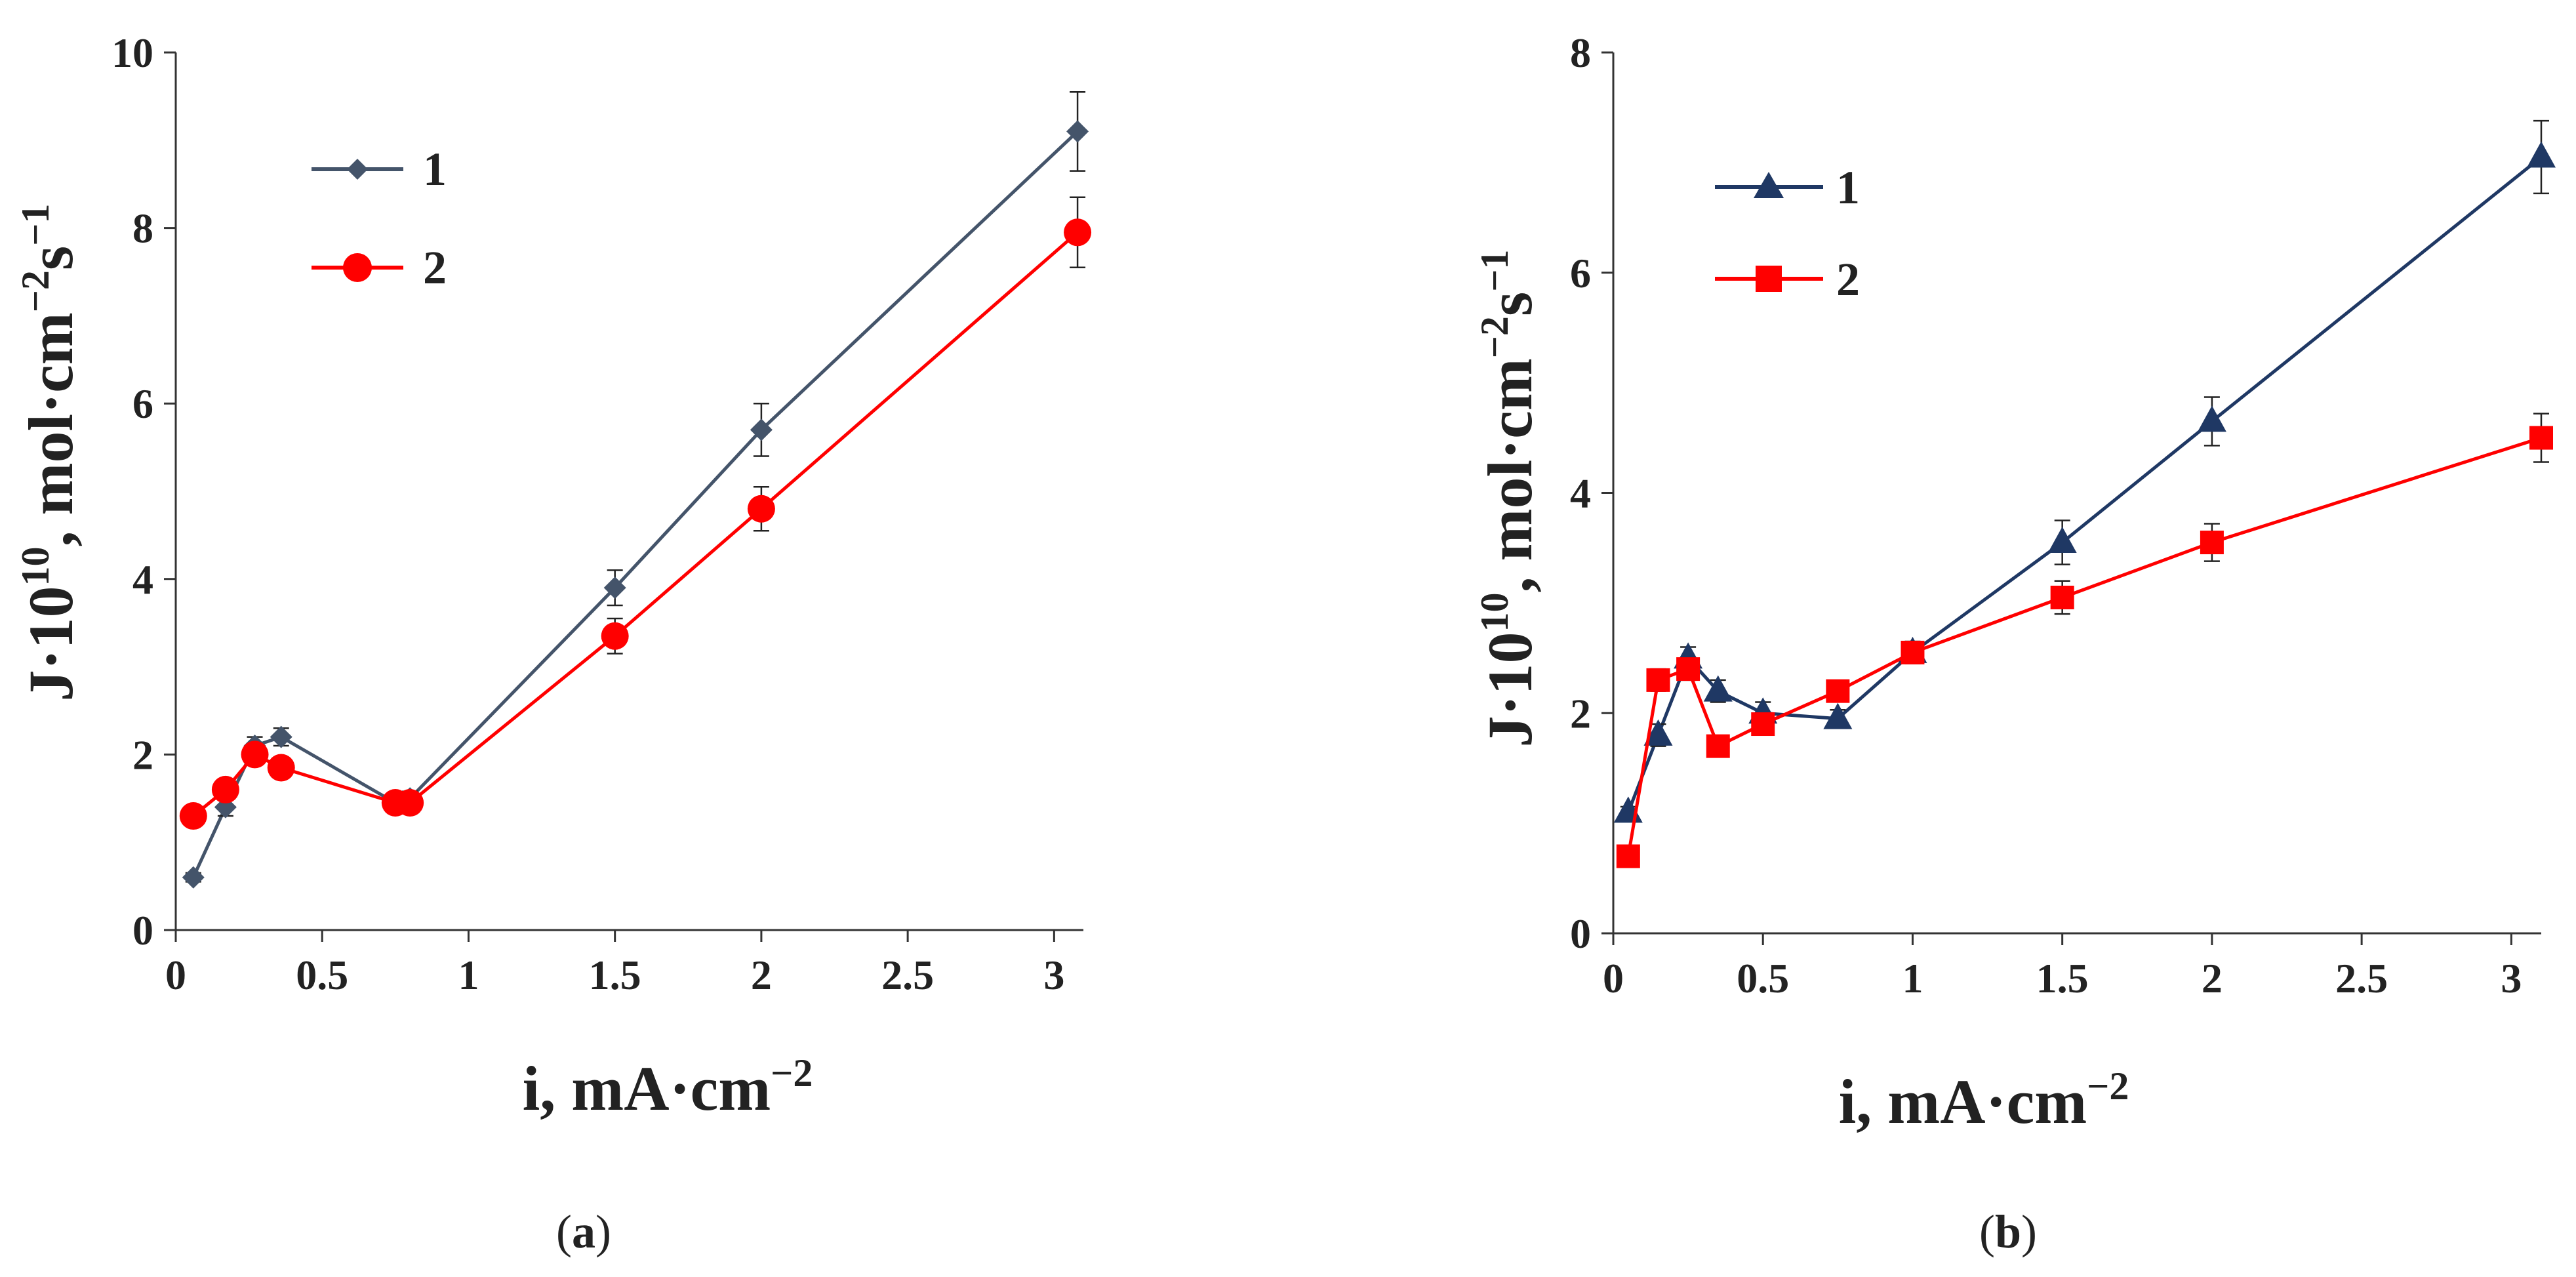 This screenshot has height=1277, width=2576. Describe the element at coordinates (1787, 233) in the screenshot. I see `legend-b: 1 2` at that location.